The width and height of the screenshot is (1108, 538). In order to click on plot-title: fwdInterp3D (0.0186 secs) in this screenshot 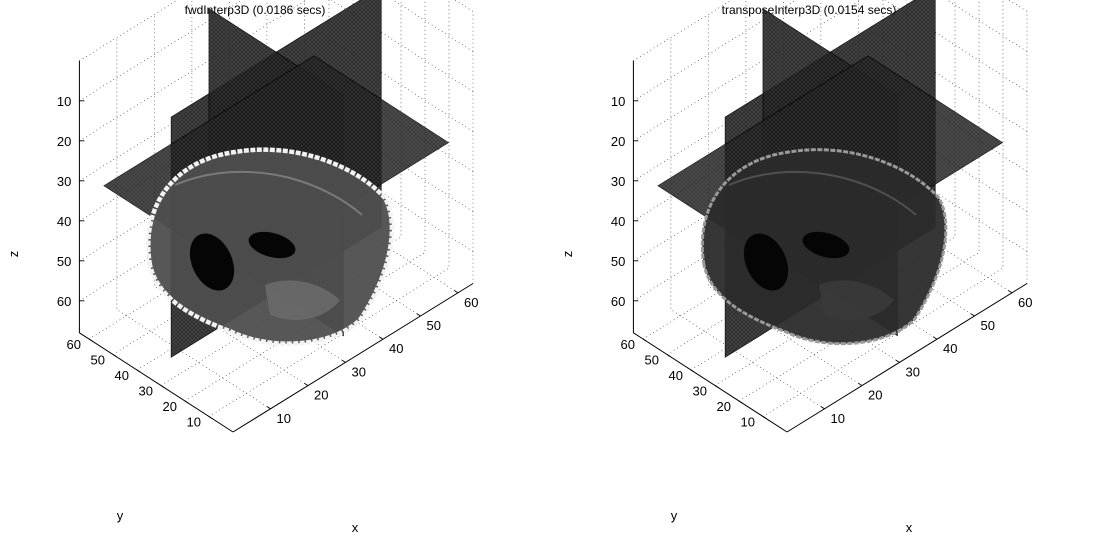, I will do `click(255, 10)`.